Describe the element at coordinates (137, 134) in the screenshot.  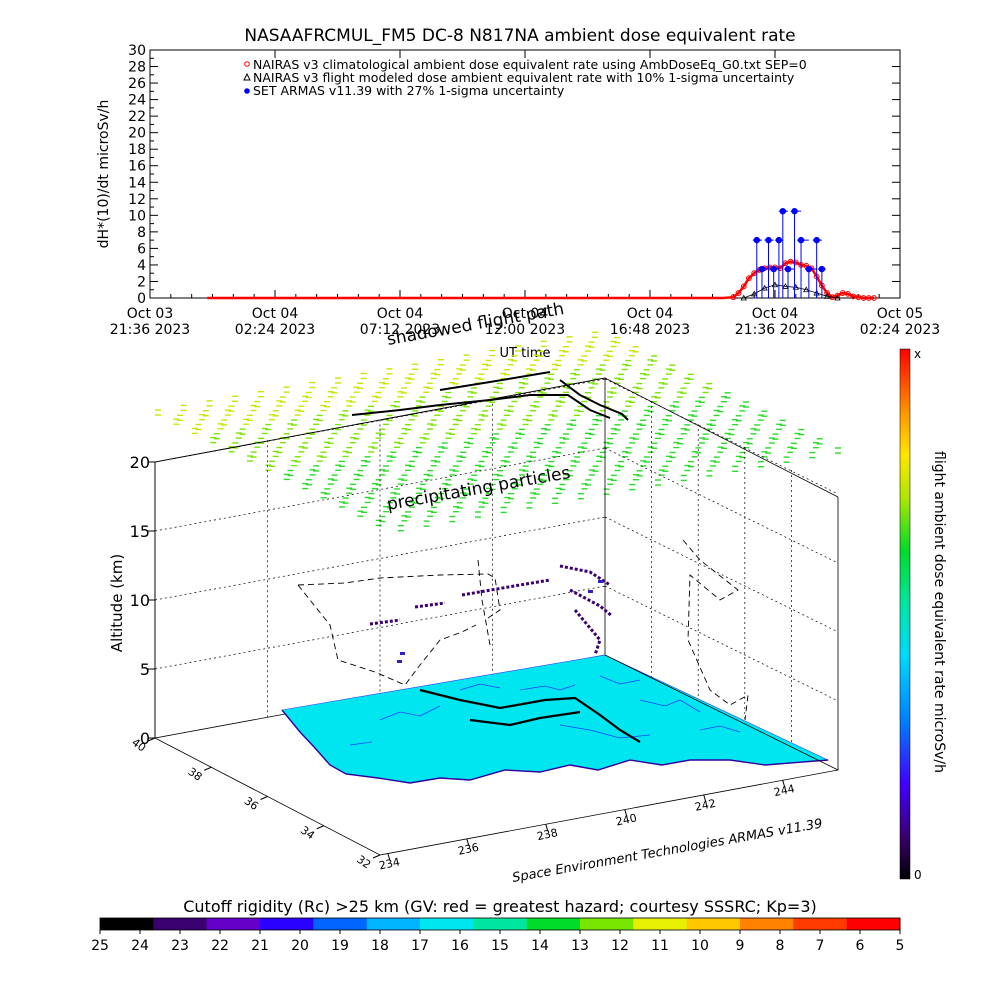
I see `dose-y-tick-label: 20` at that location.